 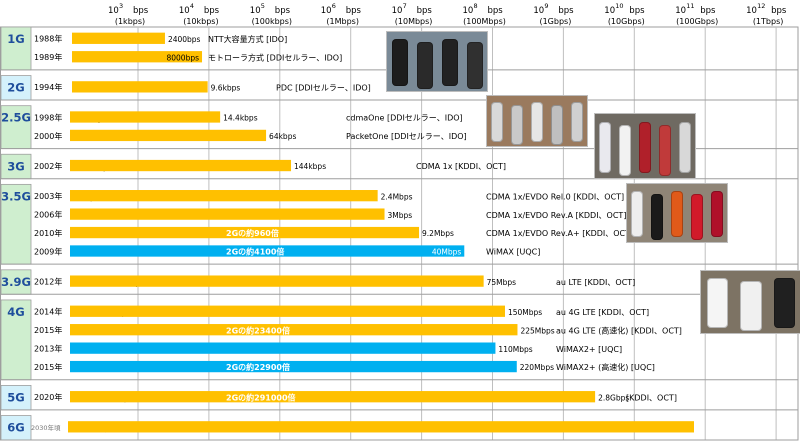 What do you see at coordinates (121, 6) in the screenshot?
I see `axis-tick-exponent: 3` at bounding box center [121, 6].